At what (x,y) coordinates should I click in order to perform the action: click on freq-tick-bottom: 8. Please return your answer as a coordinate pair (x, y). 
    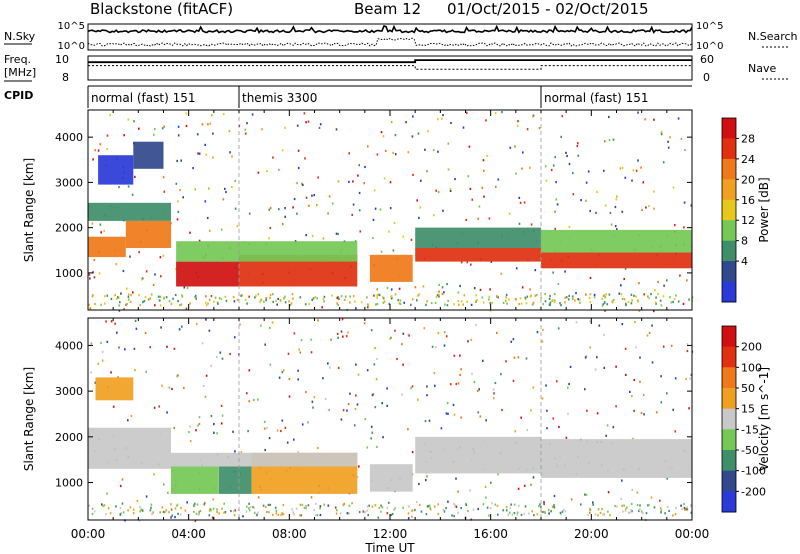
    Looking at the image, I should click on (65, 77).